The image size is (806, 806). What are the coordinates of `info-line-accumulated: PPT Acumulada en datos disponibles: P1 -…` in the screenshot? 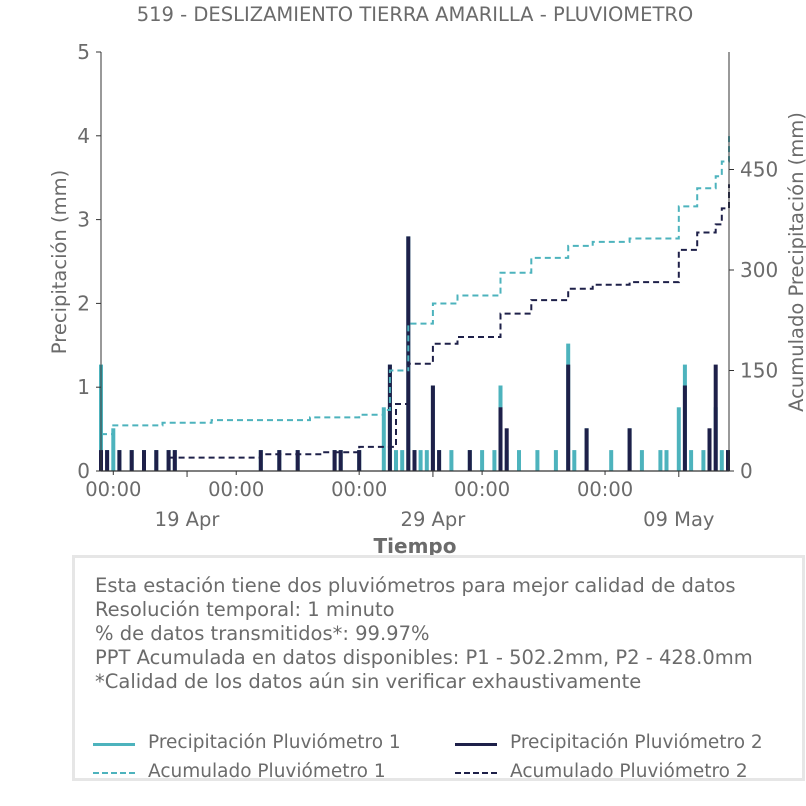 It's located at (424, 657).